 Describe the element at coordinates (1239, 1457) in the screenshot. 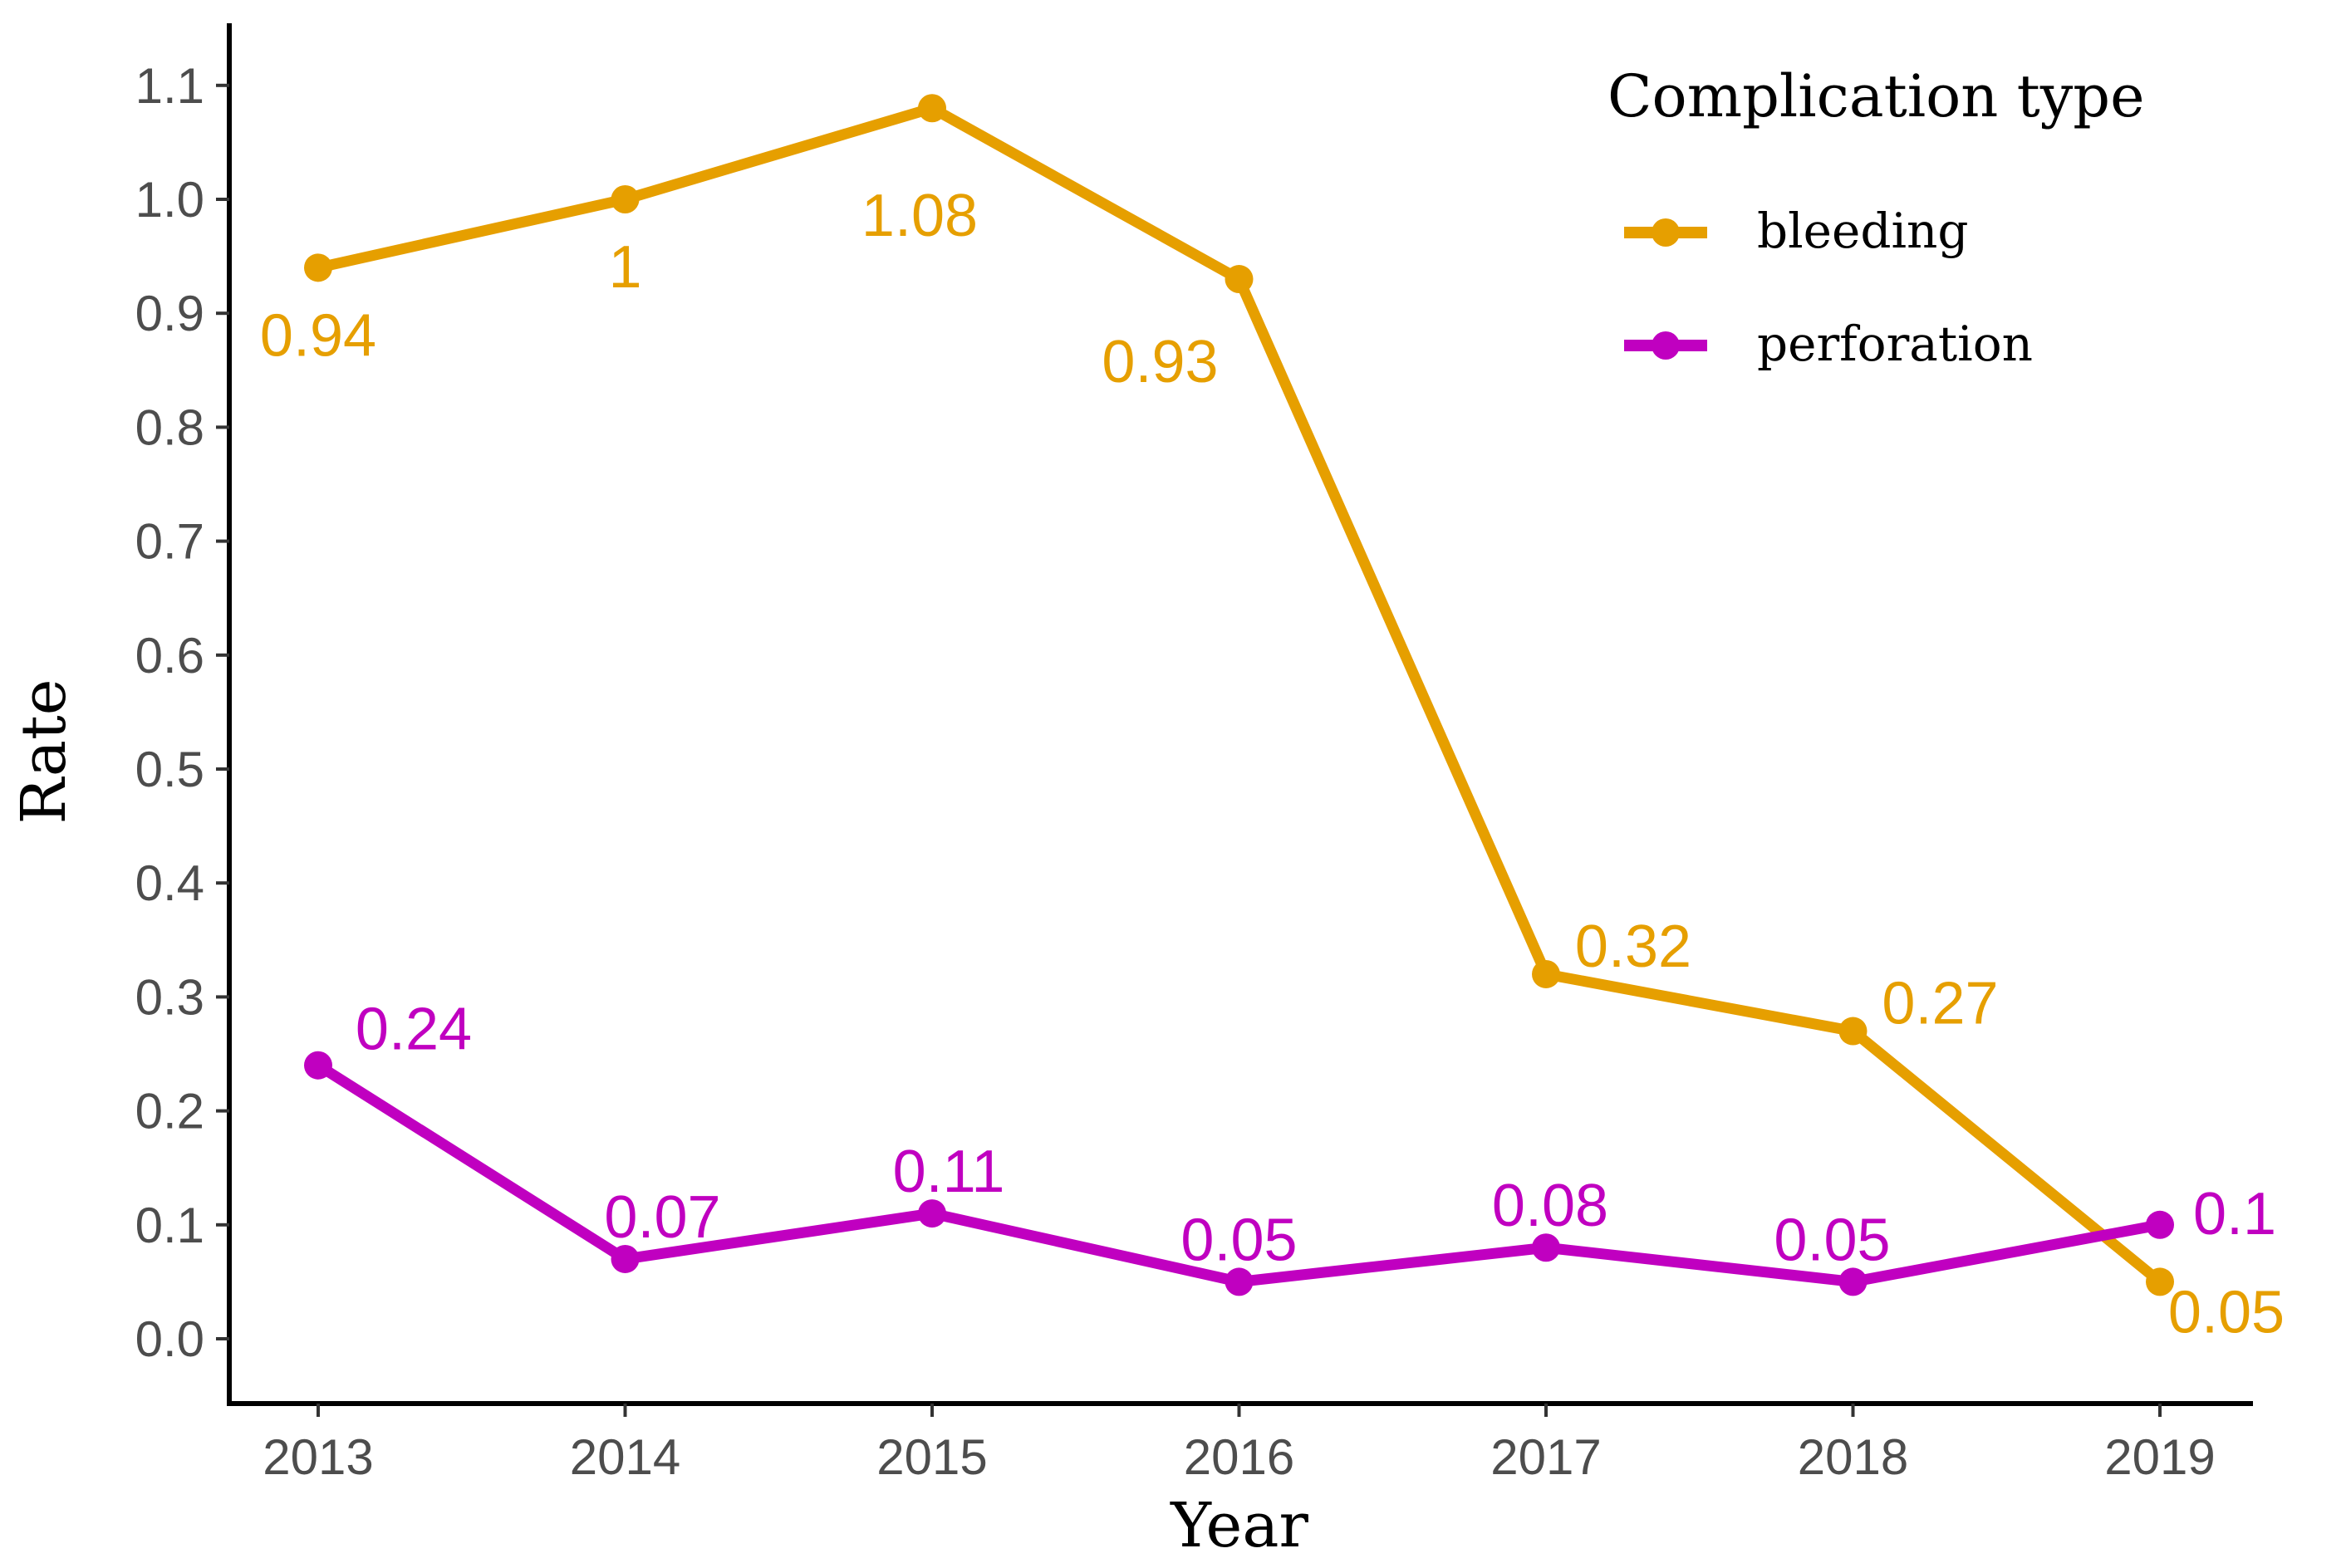

I see `x-tick-label: 2016` at that location.